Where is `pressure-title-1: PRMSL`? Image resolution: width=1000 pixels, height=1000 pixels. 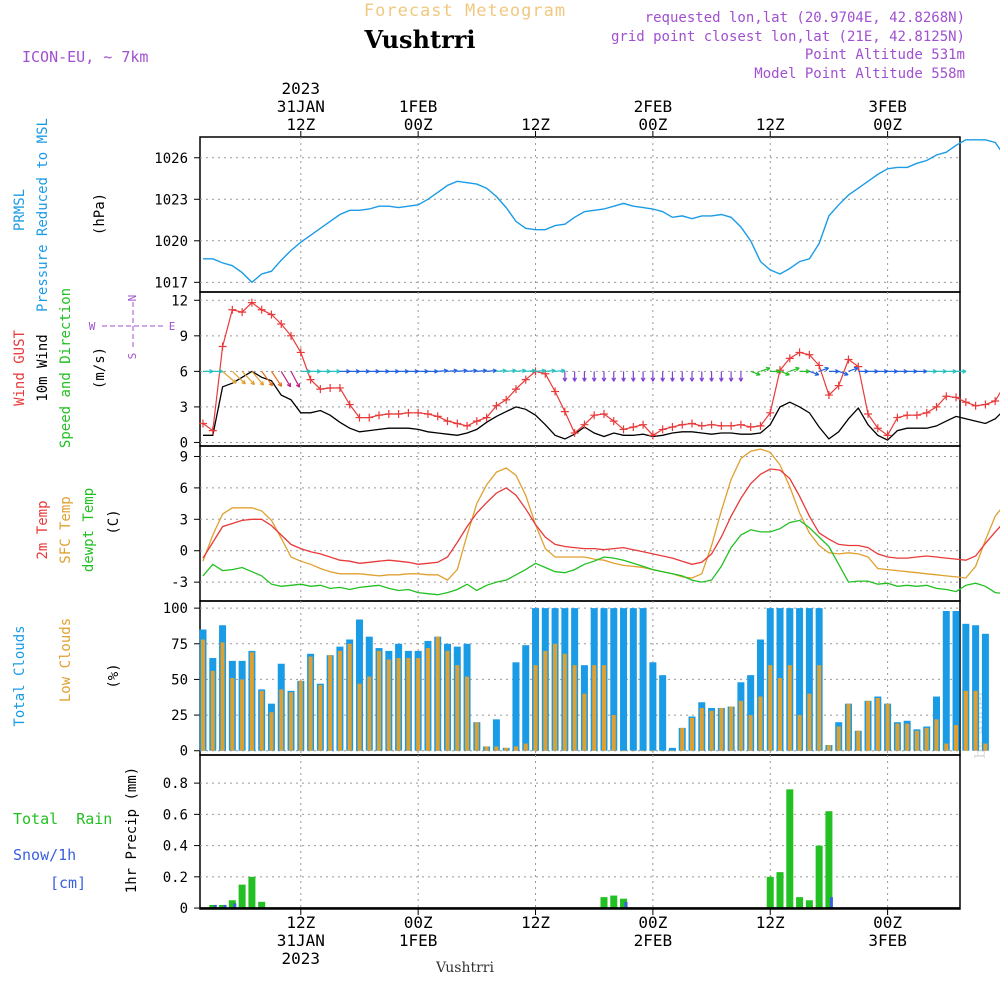 pressure-title-1: PRMSL is located at coordinates (20, 210).